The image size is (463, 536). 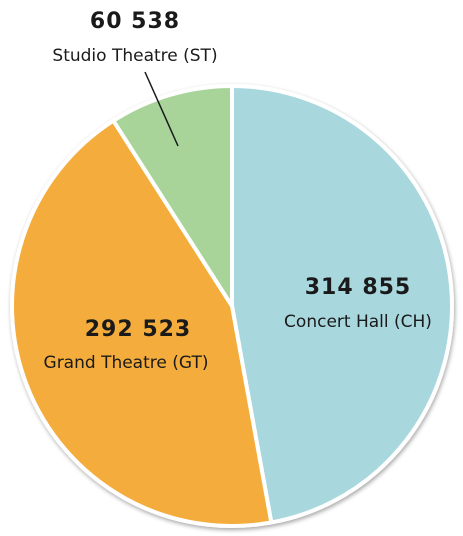 I want to click on value-label: 314 855, so click(x=358, y=287).